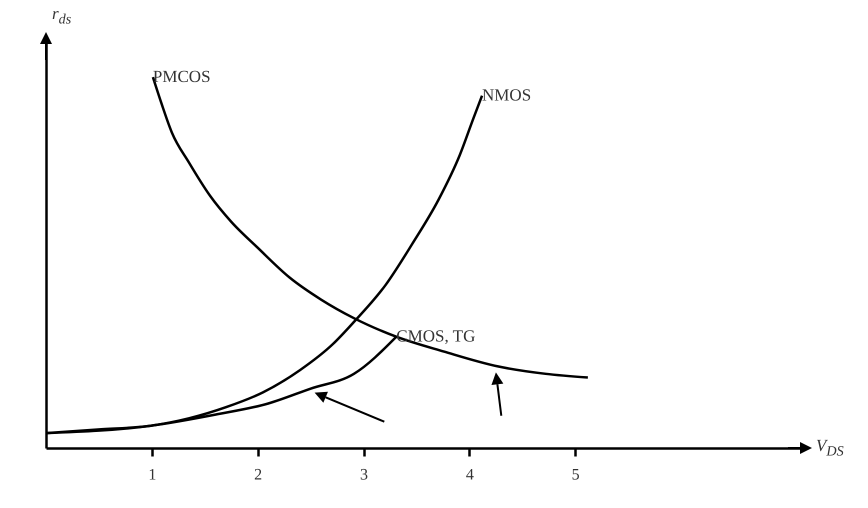 This screenshot has height=508, width=868. I want to click on x-tick-label: 3, so click(364, 475).